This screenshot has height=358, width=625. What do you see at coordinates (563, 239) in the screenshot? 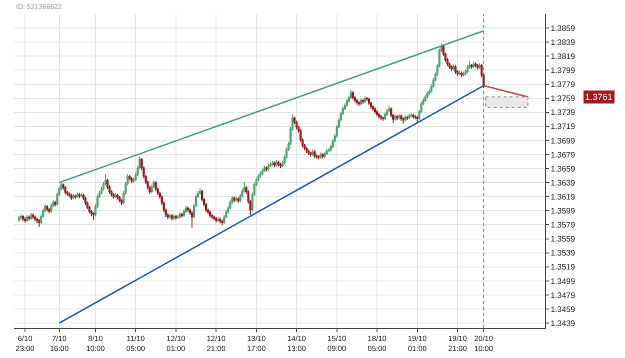
I see `y-tick-label: 1.3559` at bounding box center [563, 239].